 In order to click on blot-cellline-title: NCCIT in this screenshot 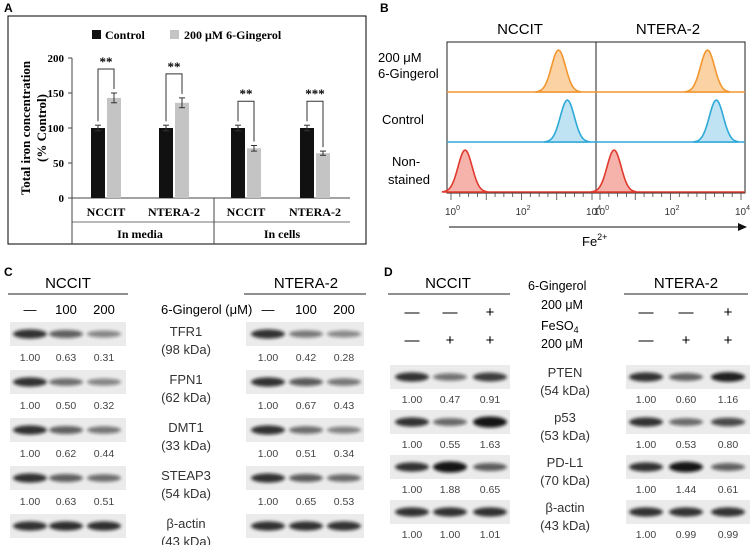, I will do `click(448, 283)`.